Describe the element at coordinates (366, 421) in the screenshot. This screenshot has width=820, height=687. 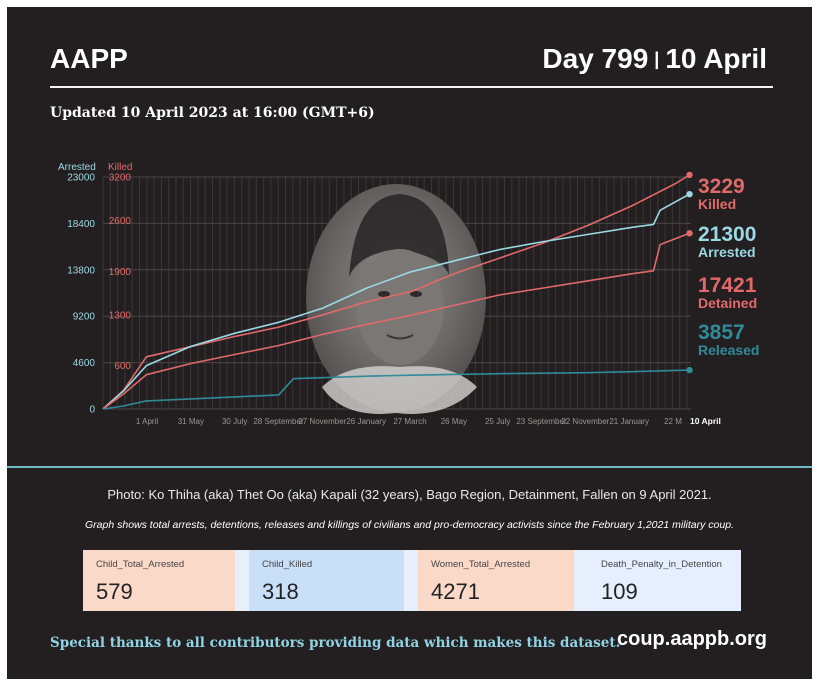
I see `x-tick-label: 26 January` at that location.